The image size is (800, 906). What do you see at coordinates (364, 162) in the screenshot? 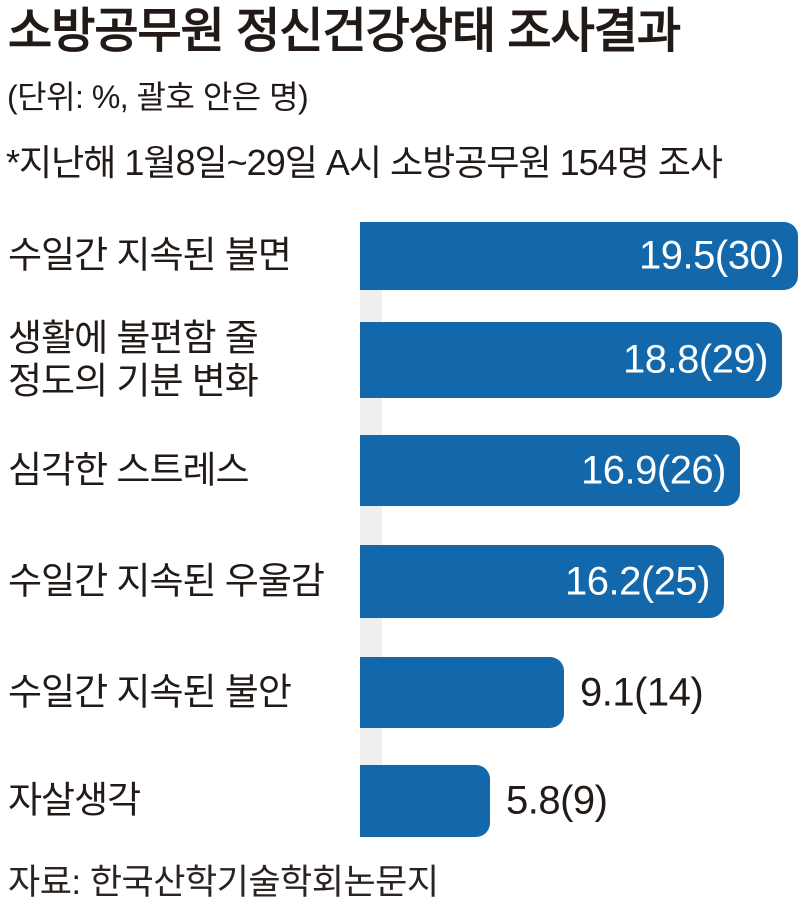
I see `survey-note: *지난해 1월8일~29일 A시 소방공무원 154명 조사` at bounding box center [364, 162].